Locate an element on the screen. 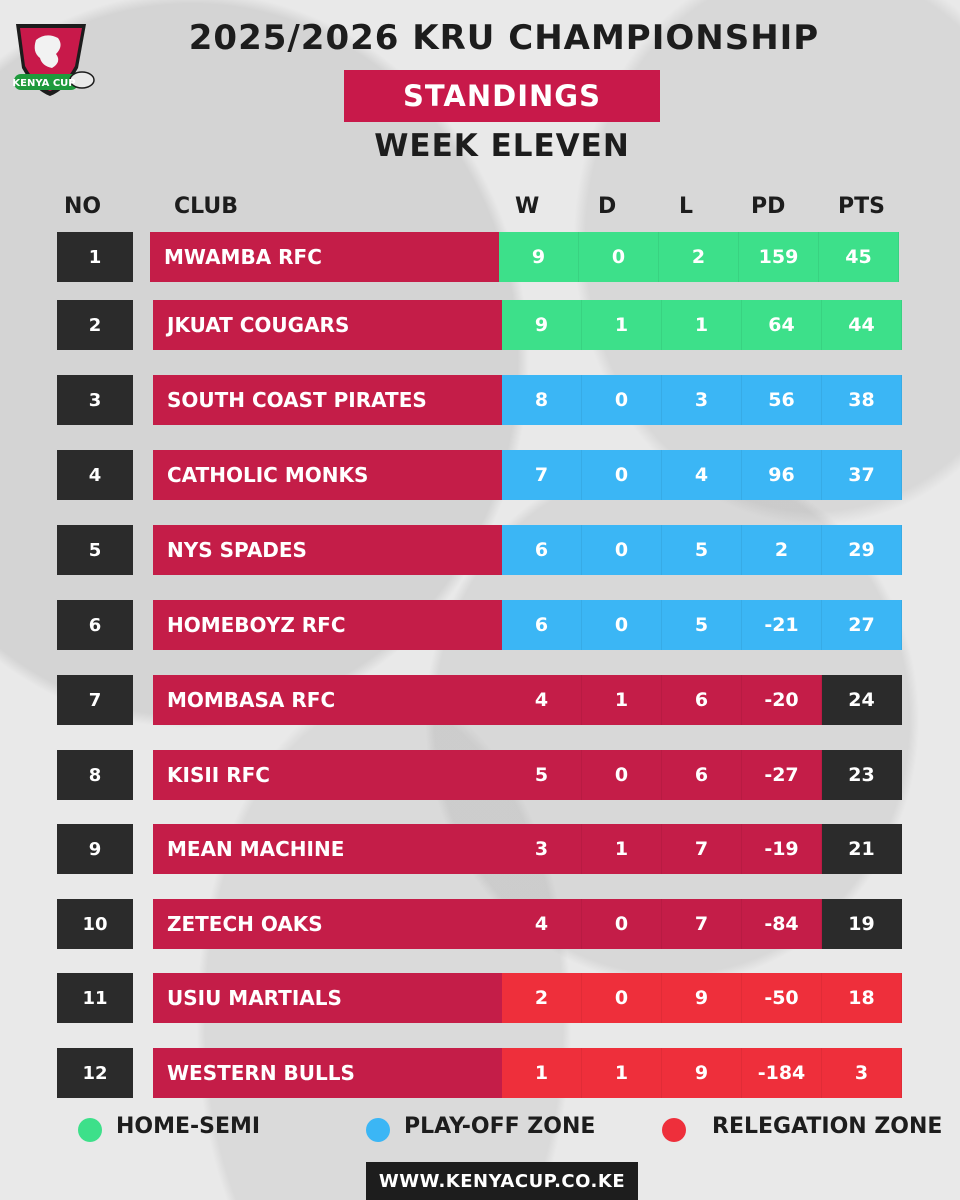 The image size is (960, 1200). l-cell: 3 is located at coordinates (702, 400).